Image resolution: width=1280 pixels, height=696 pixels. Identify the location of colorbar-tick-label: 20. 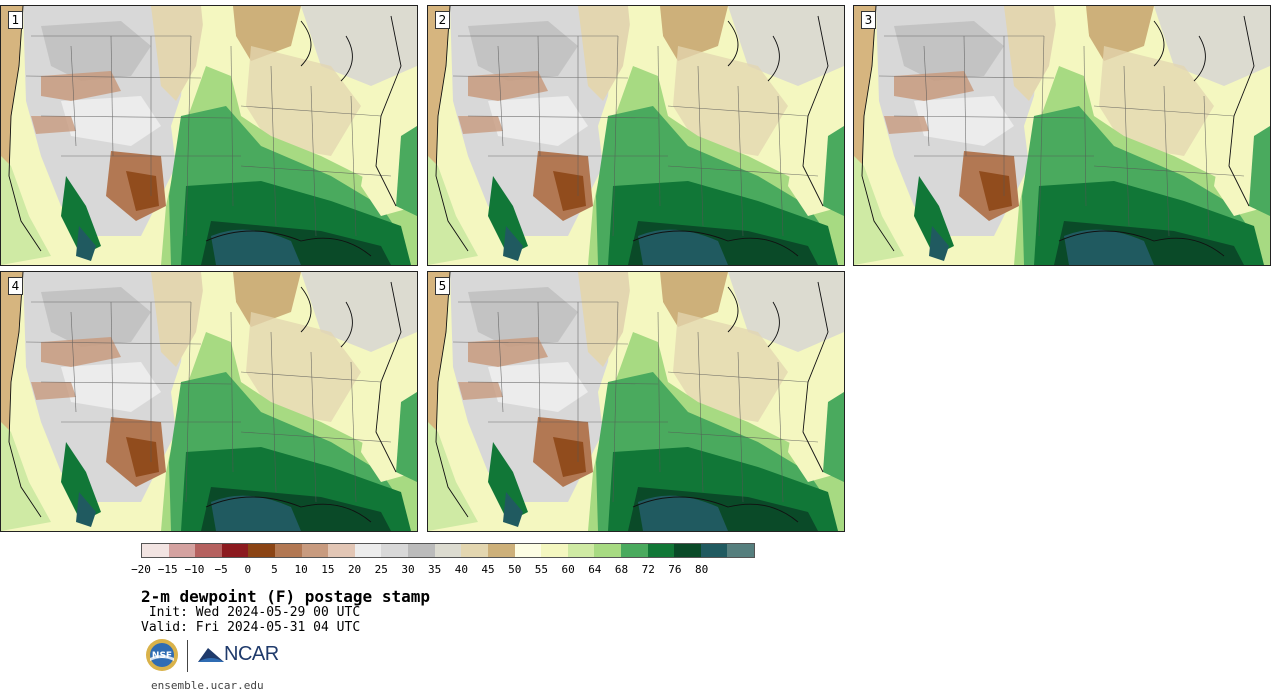
(354, 569).